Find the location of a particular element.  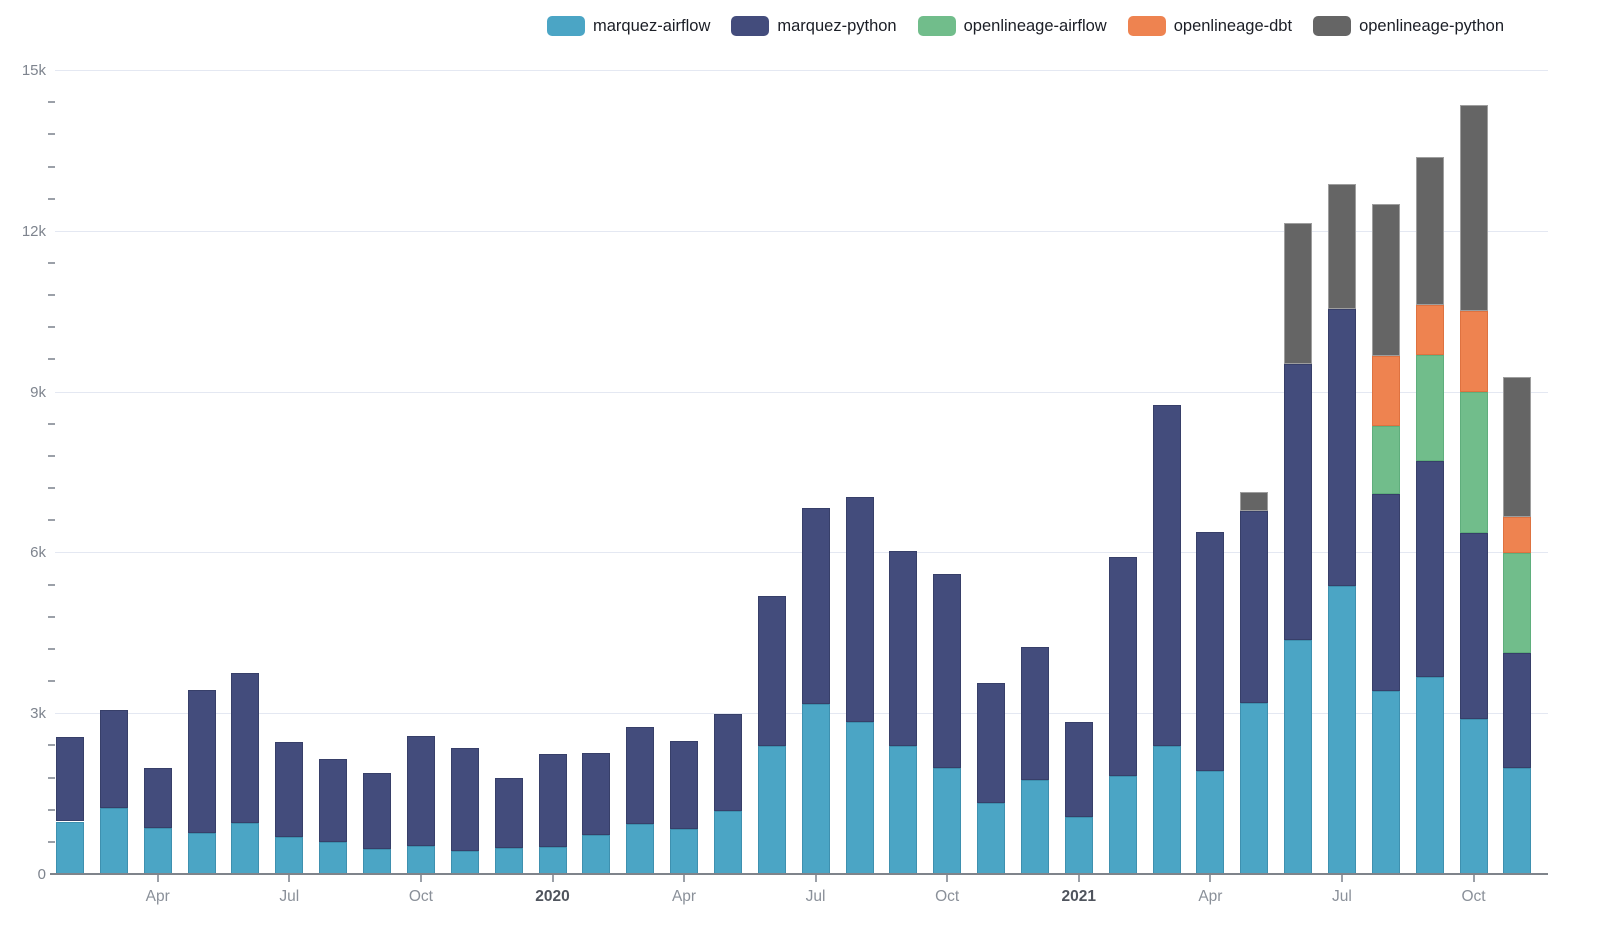

y-axis-label: 15k is located at coordinates (33, 70).